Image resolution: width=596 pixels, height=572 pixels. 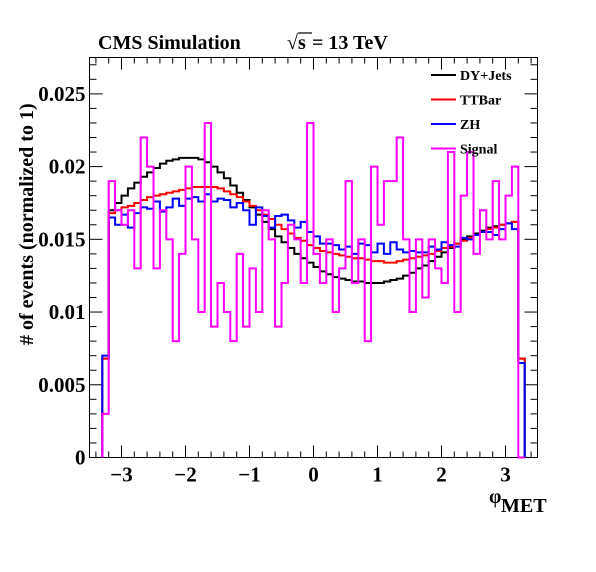 I want to click on legend-label: Signal, so click(x=478, y=150).